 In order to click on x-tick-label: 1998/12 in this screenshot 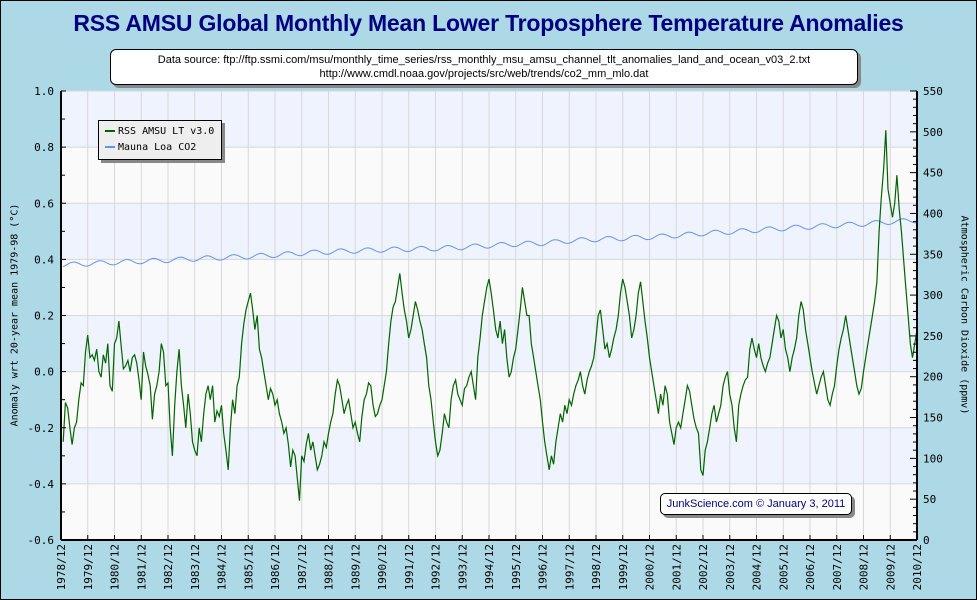, I will do `click(596, 567)`.